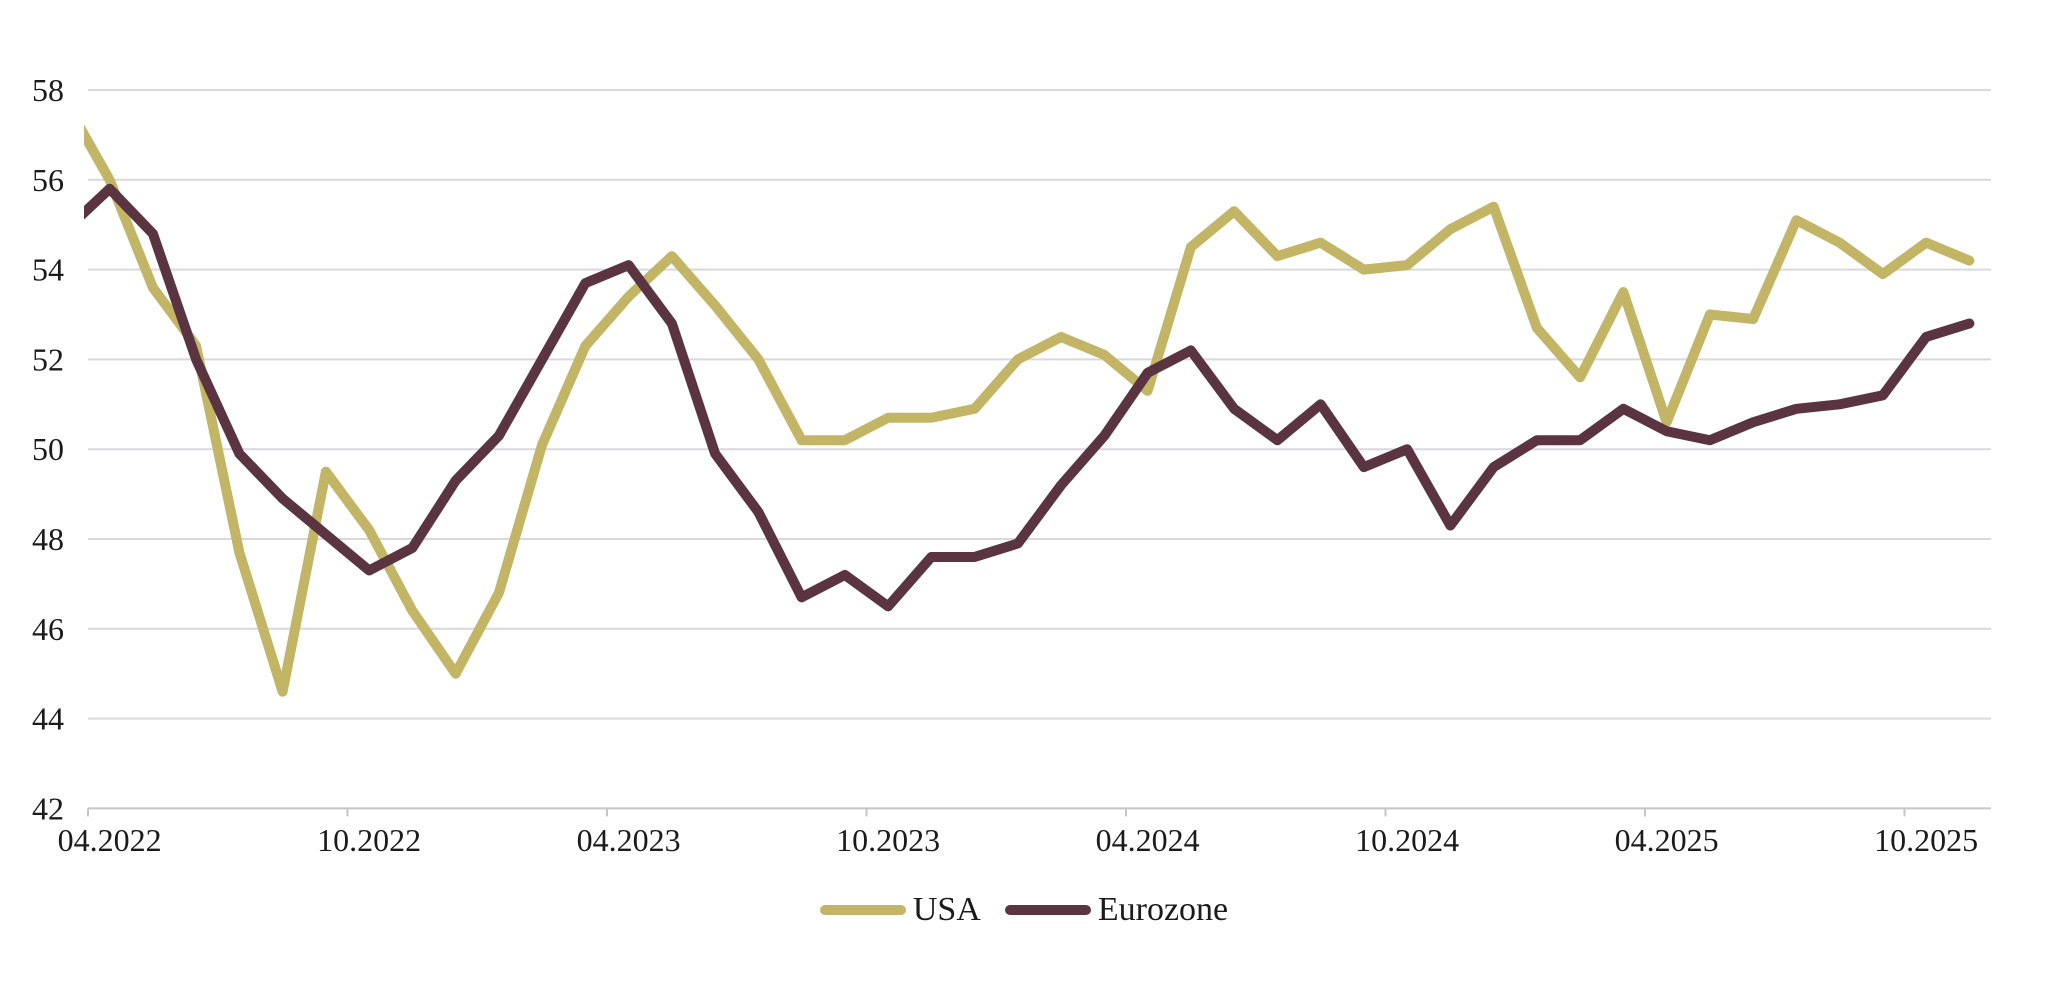 The height and width of the screenshot is (987, 2048). What do you see at coordinates (1148, 840) in the screenshot?
I see `x-tick-label: 04.2024` at bounding box center [1148, 840].